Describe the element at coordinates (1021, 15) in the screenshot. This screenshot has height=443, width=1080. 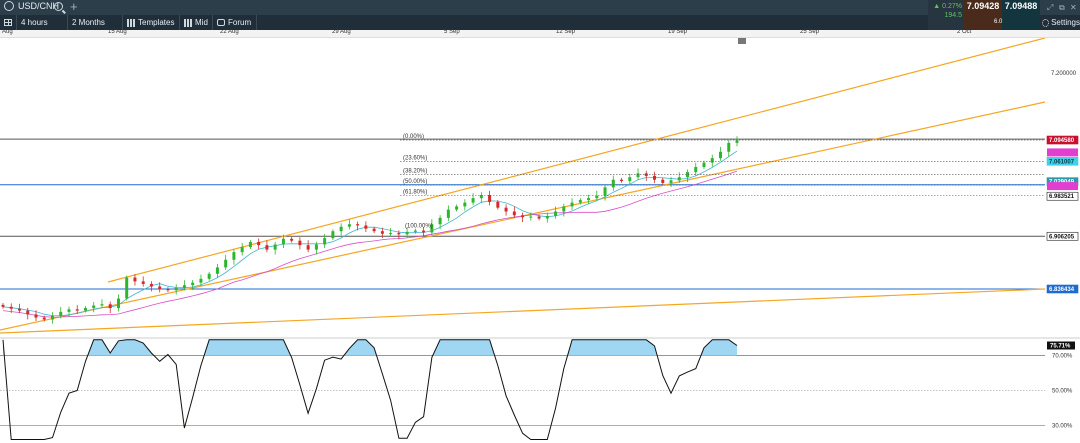
I see `buy-price-button: 7.09488` at that location.